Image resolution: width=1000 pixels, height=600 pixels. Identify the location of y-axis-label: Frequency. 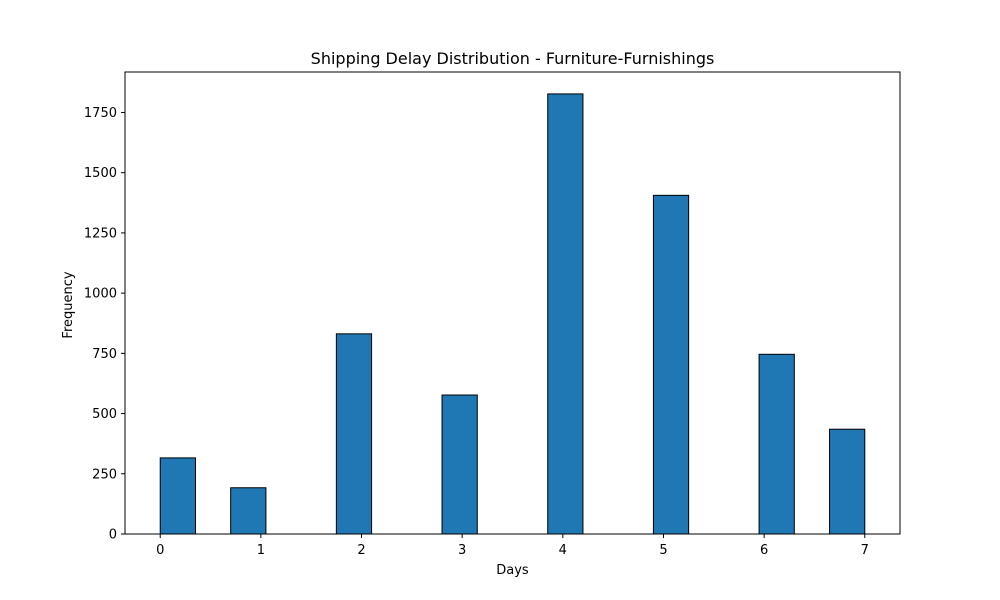
(68, 304).